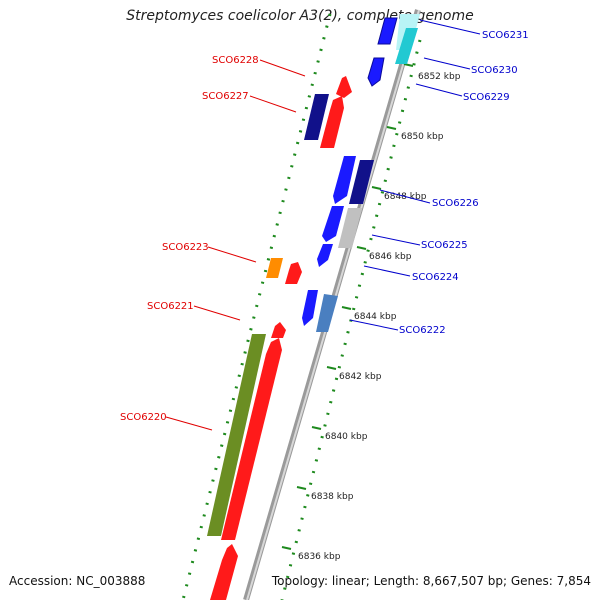 This screenshot has height=600, width=600. I want to click on gene-arrow-sco6231, so click(387, 31).